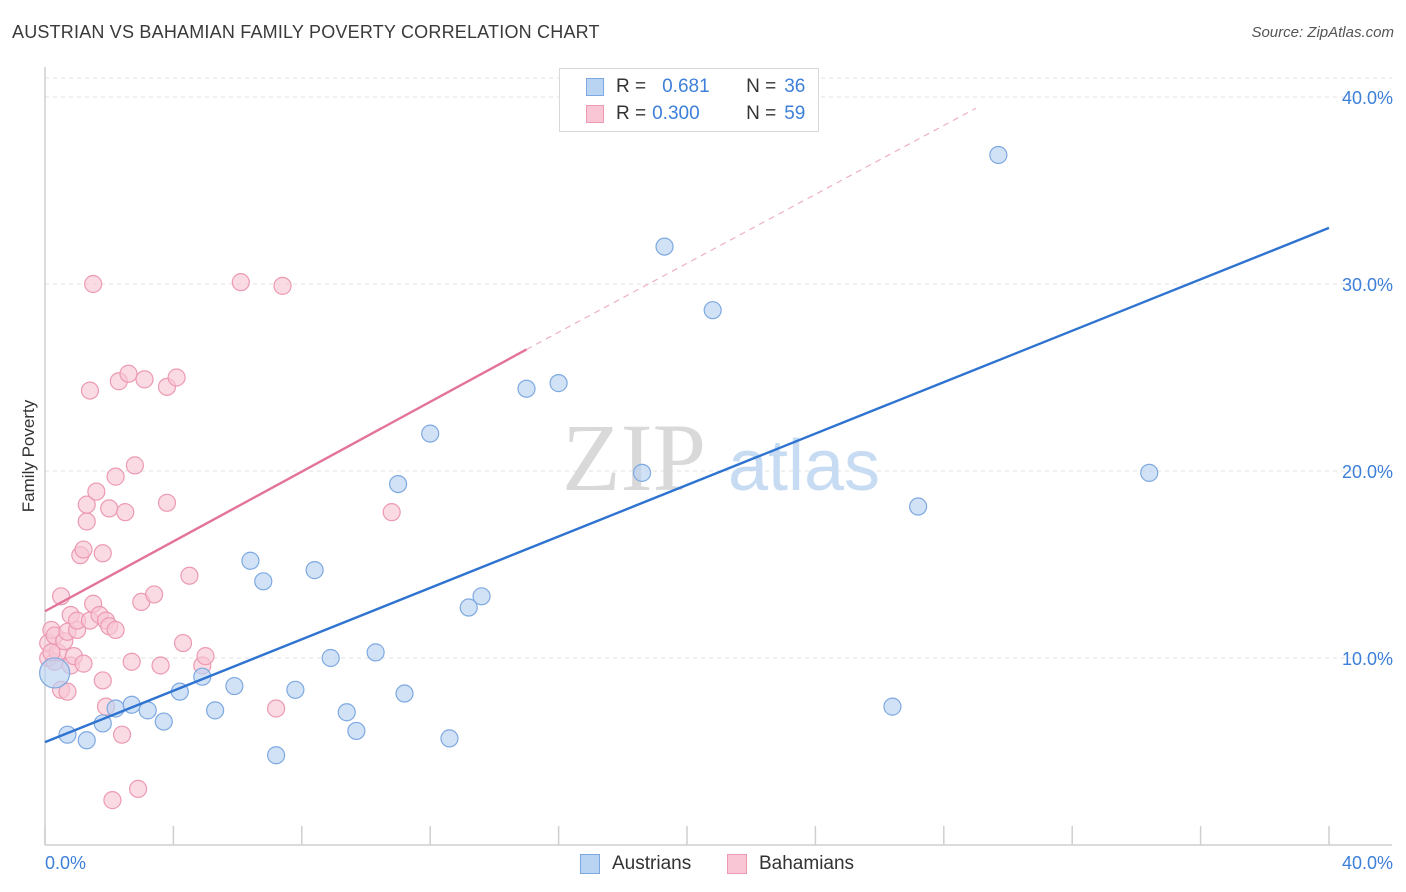  Describe the element at coordinates (689, 100) in the screenshot. I see `legend-box: R = 0.681 N = 36 R = 0.300 N = 59` at that location.